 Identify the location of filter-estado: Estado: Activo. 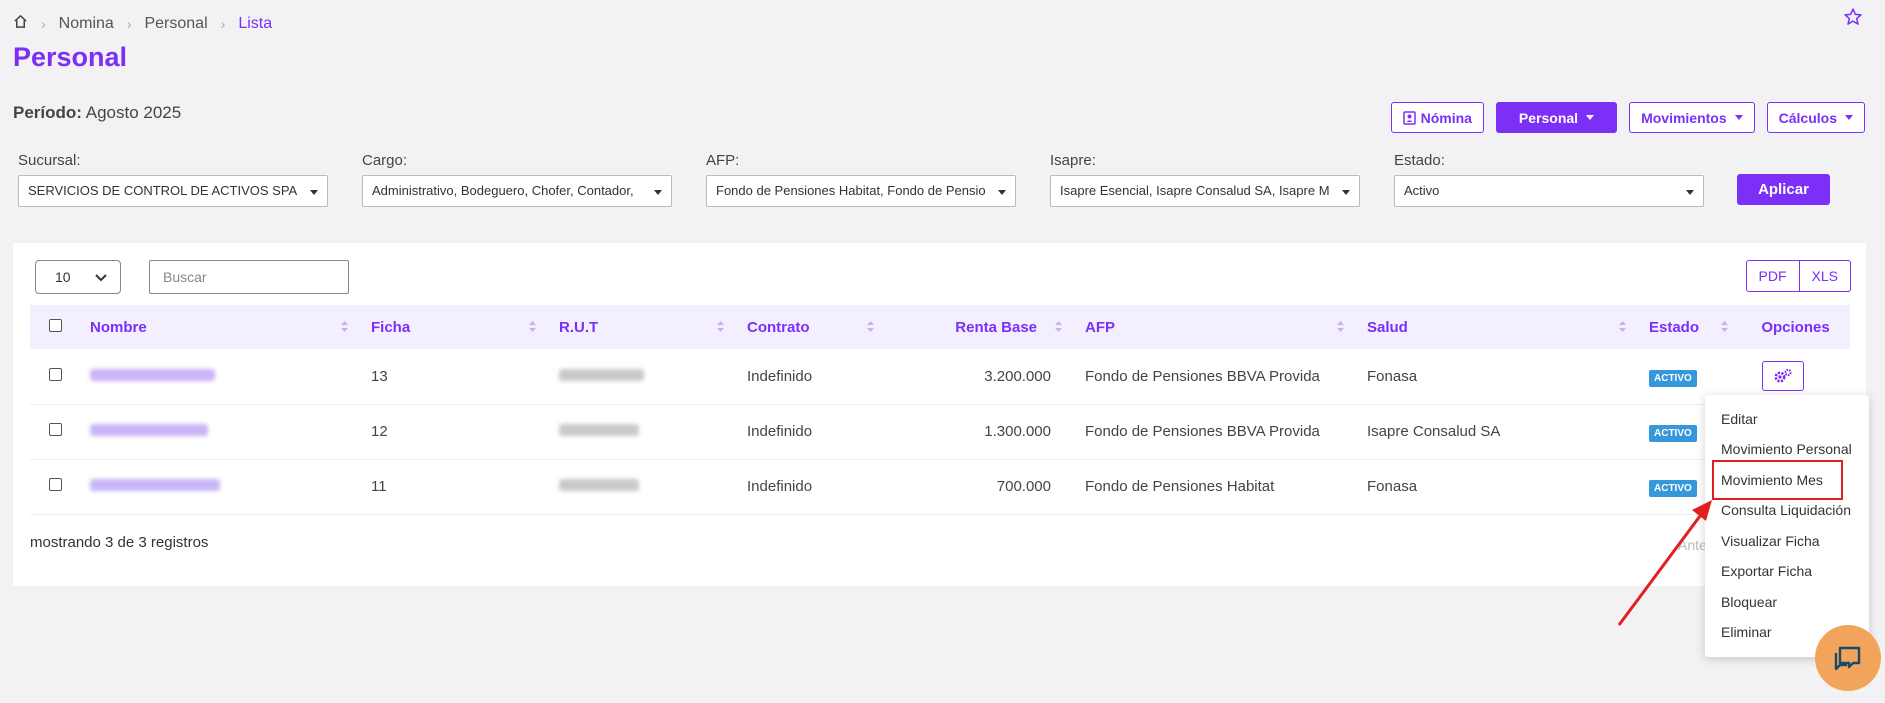
(1549, 179).